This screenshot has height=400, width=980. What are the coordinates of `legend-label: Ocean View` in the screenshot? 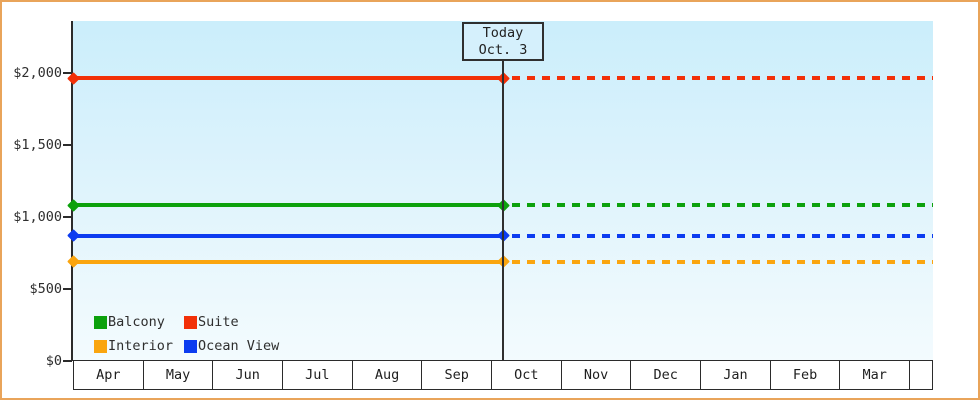 It's located at (239, 346).